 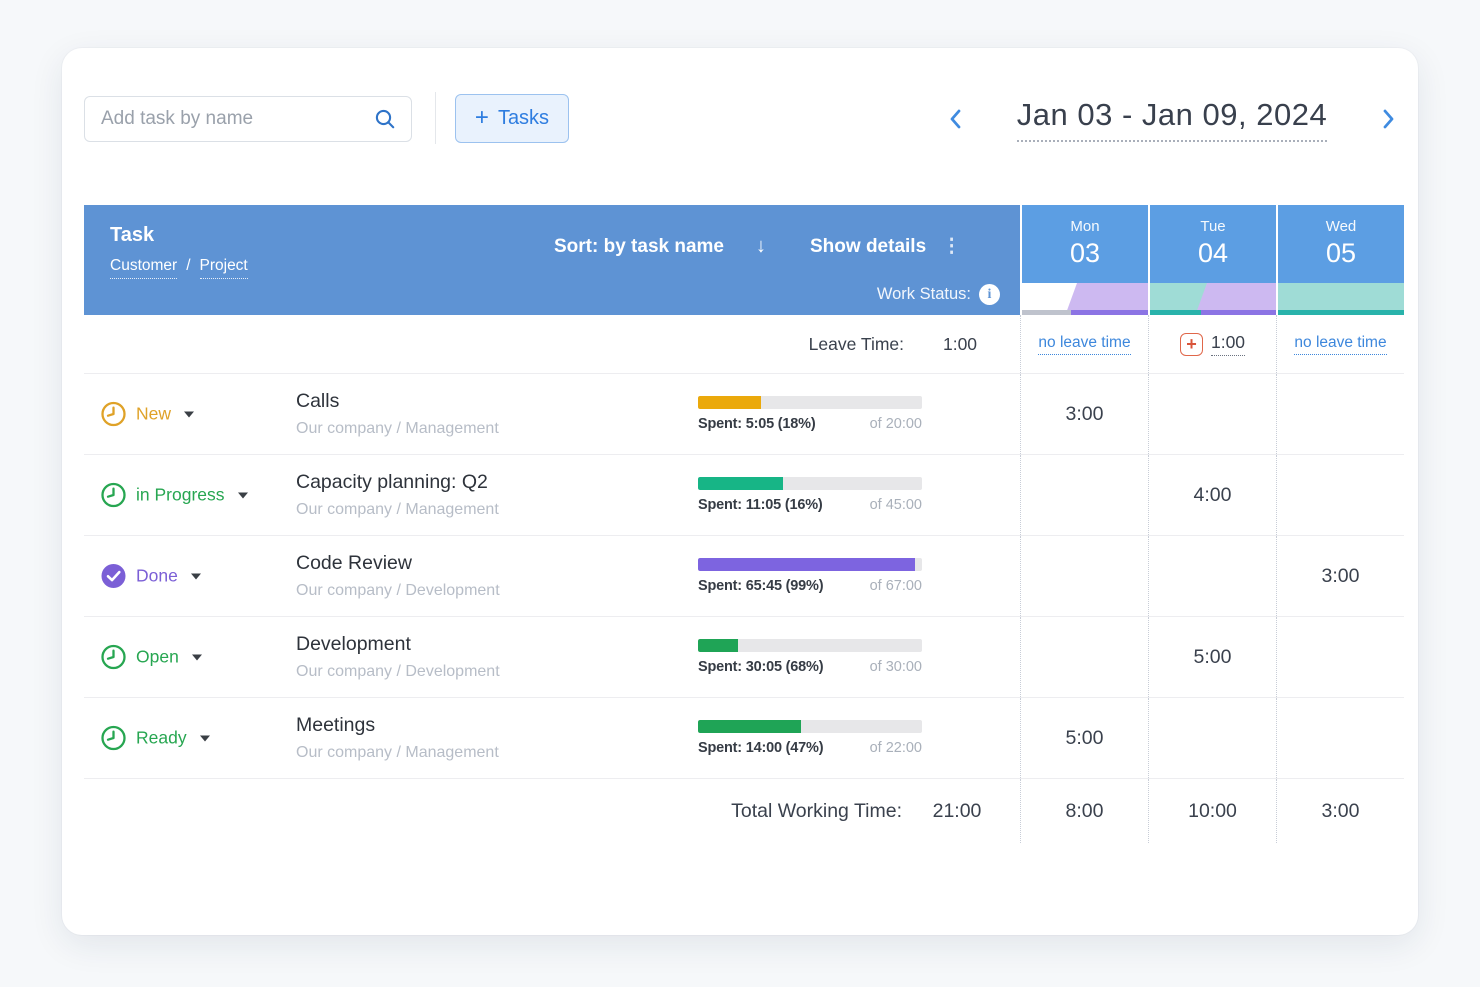 I want to click on search-icon, so click(x=385, y=119).